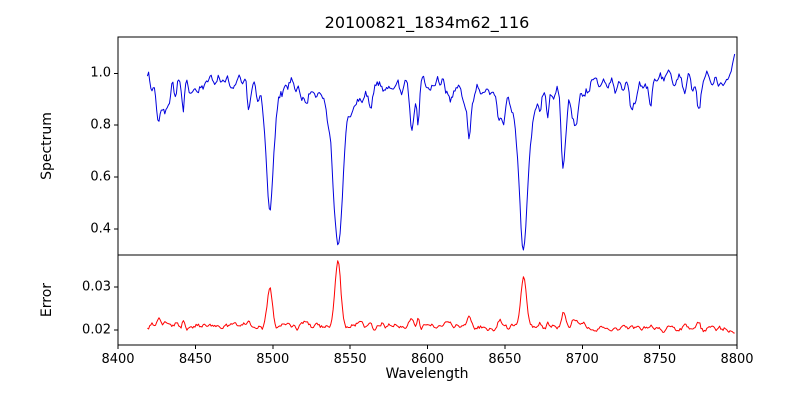 The width and height of the screenshot is (800, 400). Describe the element at coordinates (427, 22) in the screenshot. I see `chart-title: 20100821_1834m62_116` at that location.